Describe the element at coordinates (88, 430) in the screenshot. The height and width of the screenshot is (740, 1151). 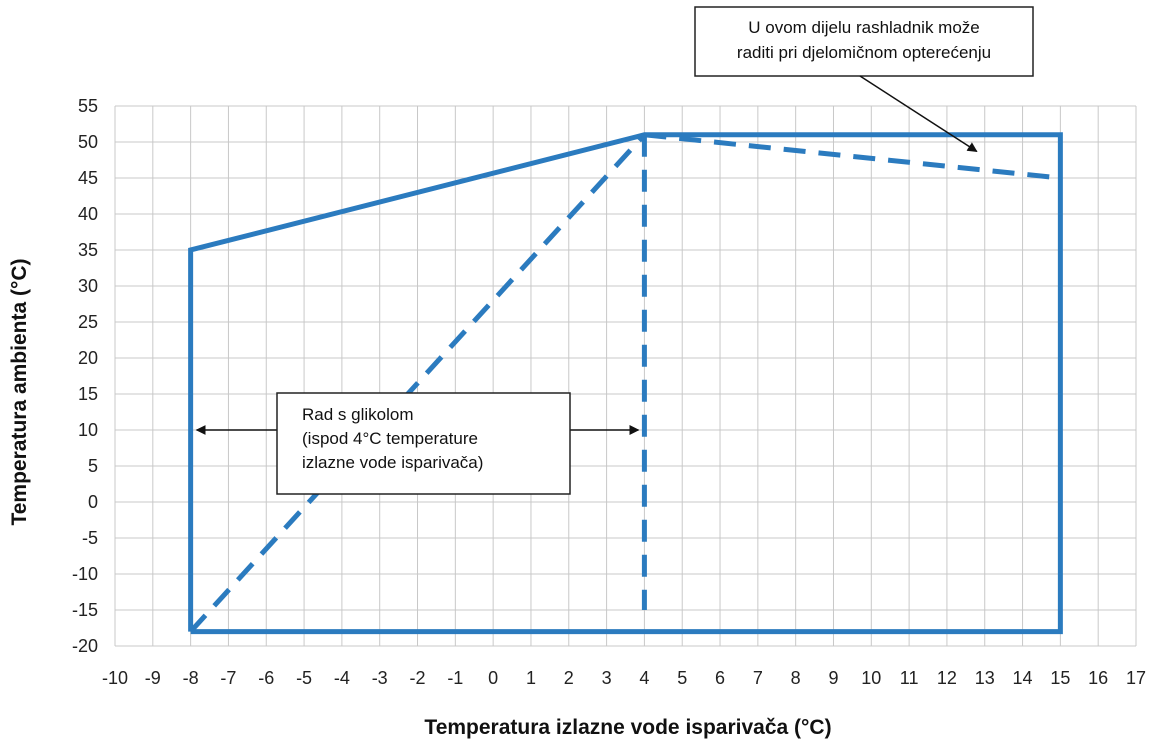
I see `y-tick-label: 10` at that location.